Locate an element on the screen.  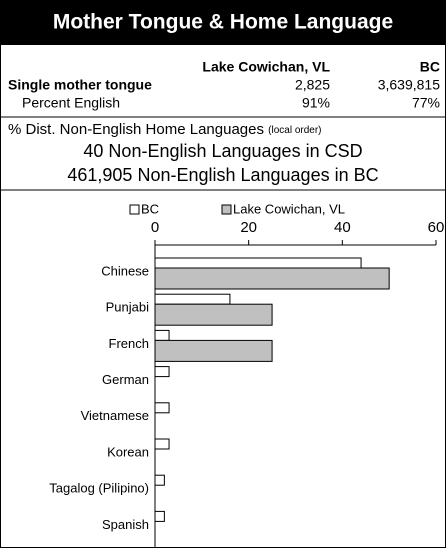
category-label: French is located at coordinates (129, 343).